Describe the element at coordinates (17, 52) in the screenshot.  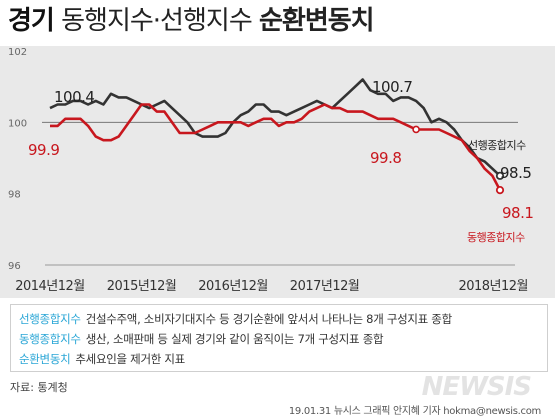
I see `y-tick-label: 102` at that location.